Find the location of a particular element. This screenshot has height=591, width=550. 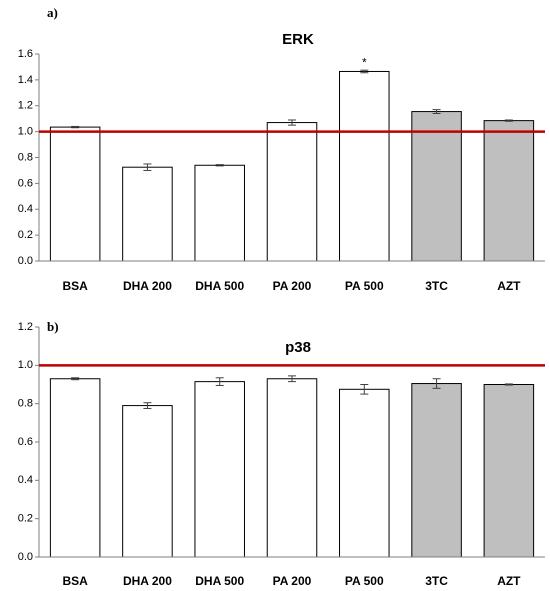

chart-title: ERK is located at coordinates (298, 39).